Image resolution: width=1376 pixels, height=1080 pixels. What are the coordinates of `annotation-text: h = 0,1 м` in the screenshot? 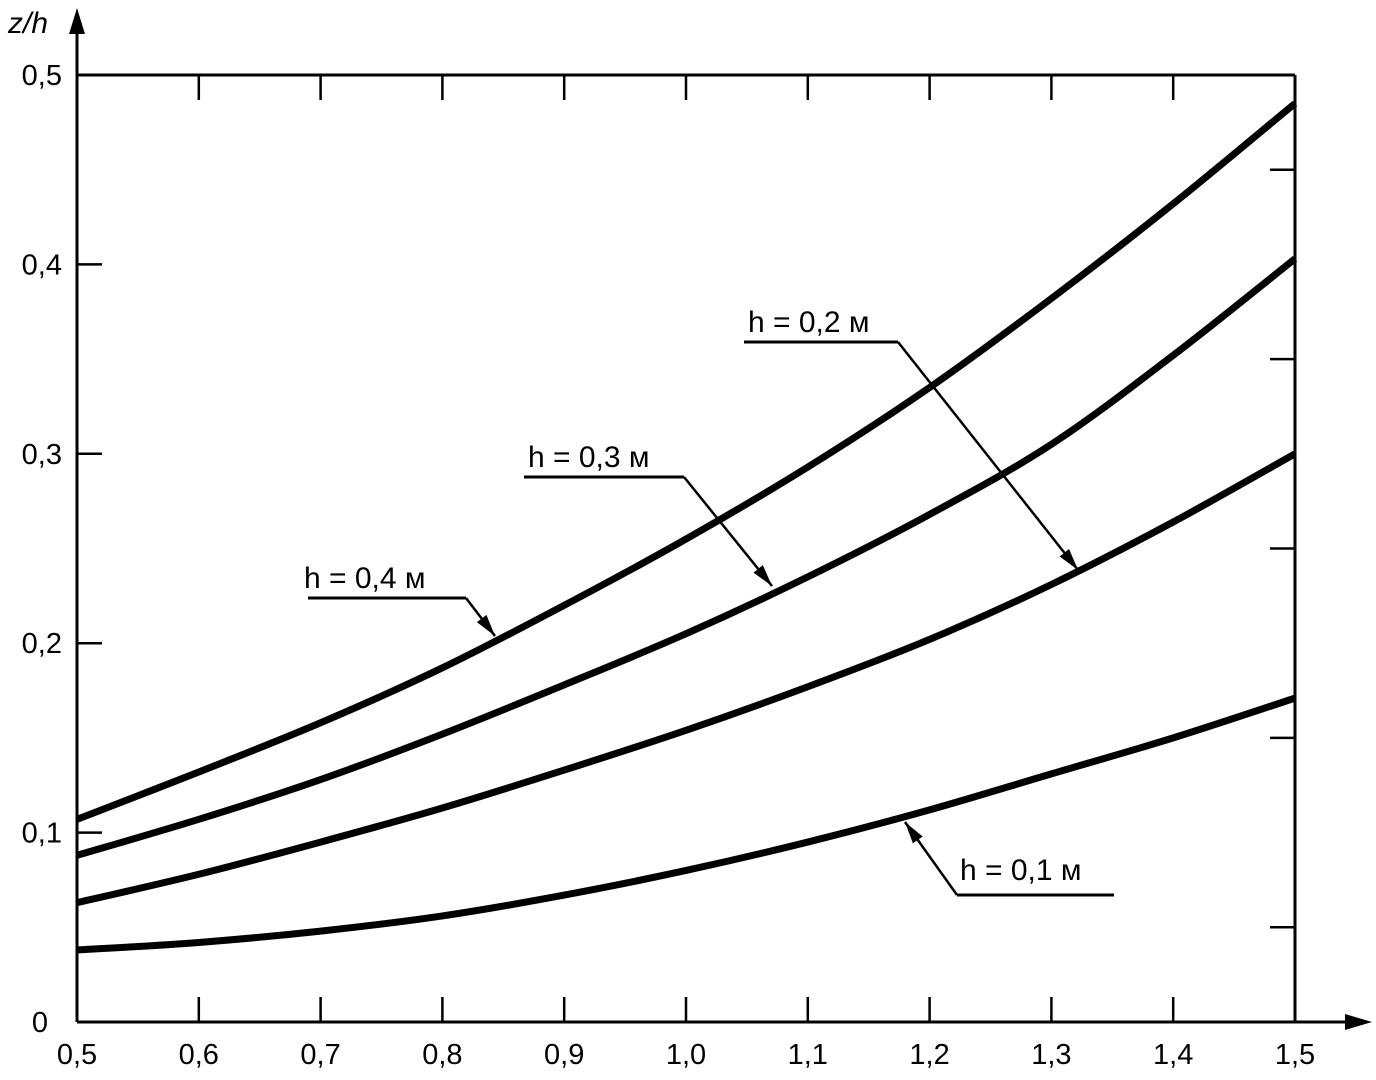 It's located at (1021, 870).